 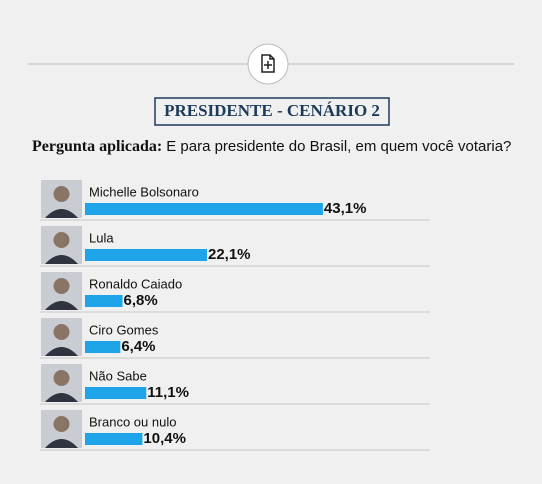 What do you see at coordinates (118, 375) in the screenshot?
I see `category-label: Não Sabe` at bounding box center [118, 375].